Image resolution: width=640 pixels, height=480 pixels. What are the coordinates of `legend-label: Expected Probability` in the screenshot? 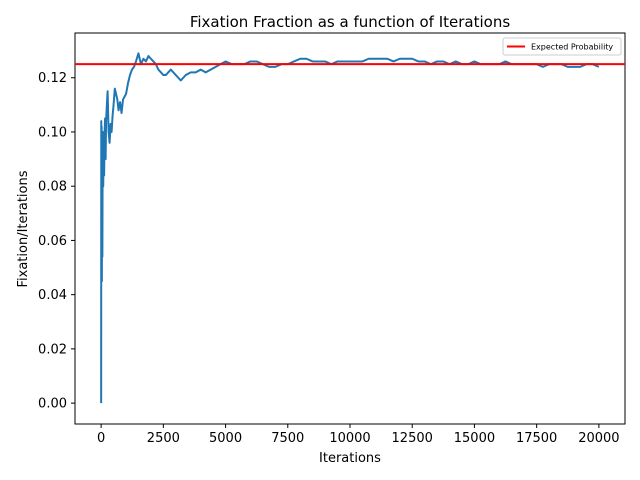 It's located at (572, 47).